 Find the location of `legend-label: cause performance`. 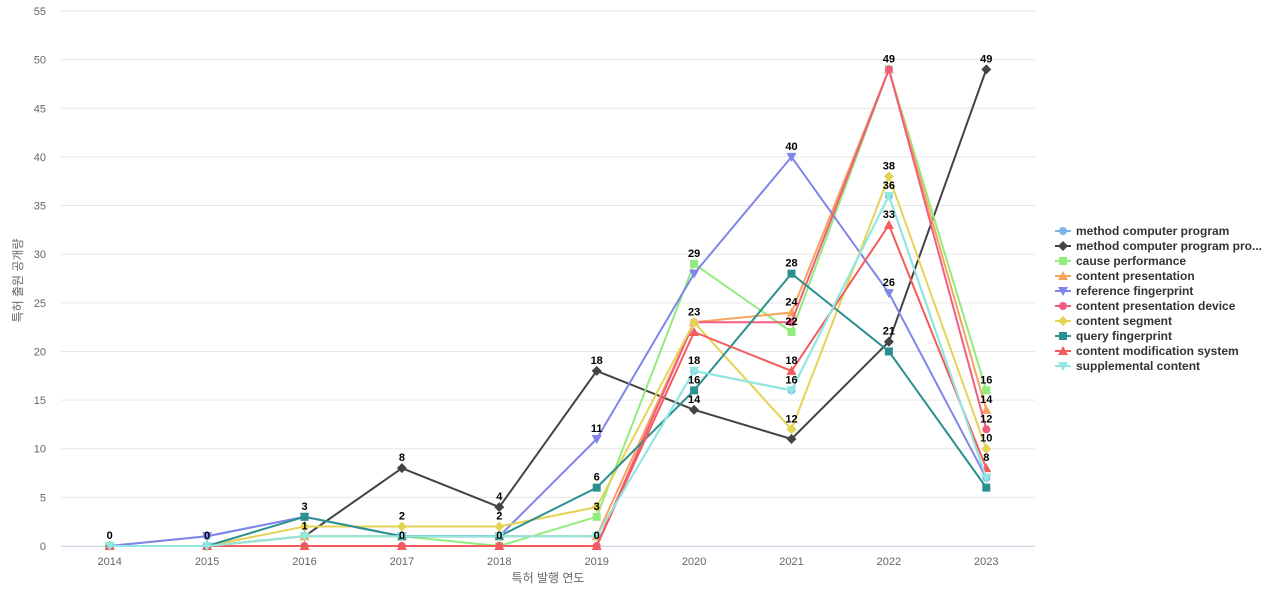

legend-label: cause performance is located at coordinates (1131, 261).